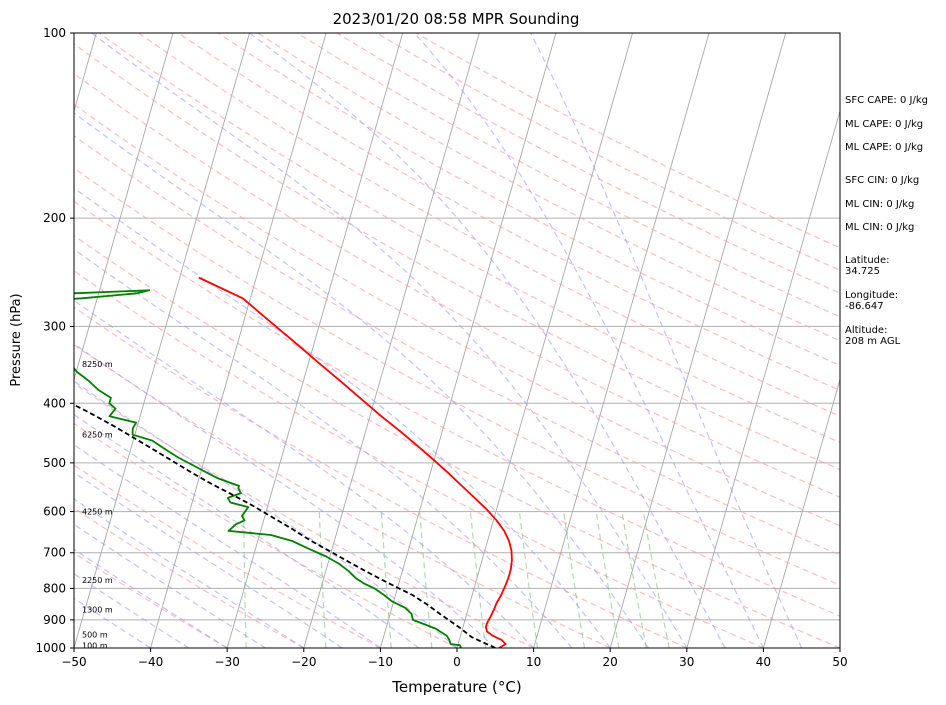 Image resolution: width=946 pixels, height=705 pixels. I want to click on y-tick-label: 200, so click(54, 218).